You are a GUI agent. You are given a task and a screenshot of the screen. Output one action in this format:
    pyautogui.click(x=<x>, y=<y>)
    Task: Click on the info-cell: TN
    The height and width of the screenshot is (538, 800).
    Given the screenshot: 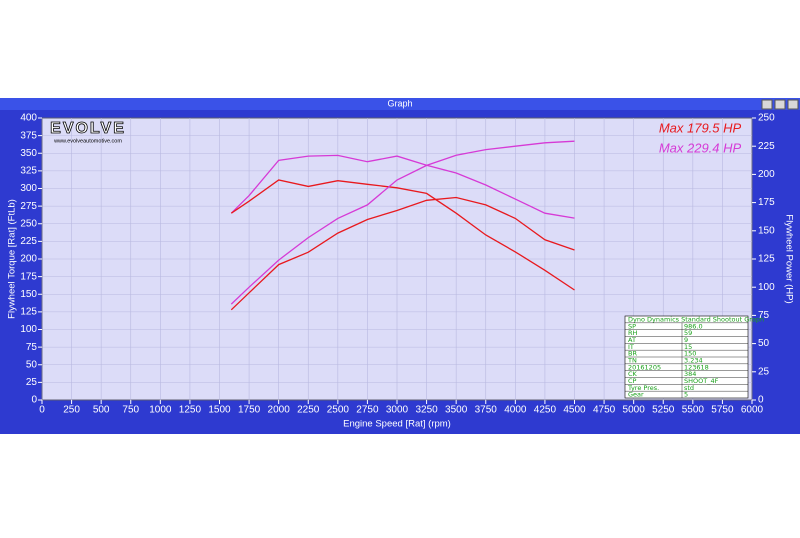 What is the action you would take?
    pyautogui.click(x=632, y=360)
    